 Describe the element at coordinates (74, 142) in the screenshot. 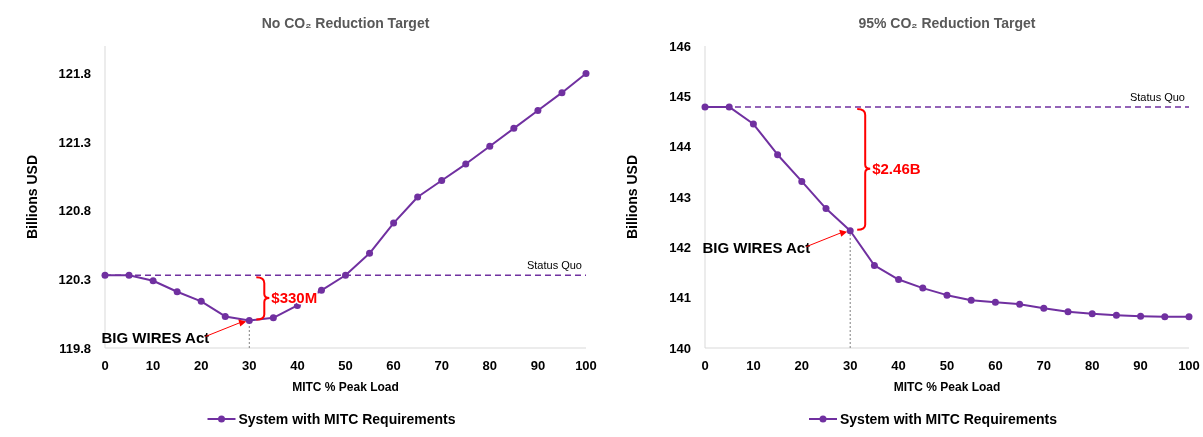

I see `y-tick-label: 121.3` at that location.